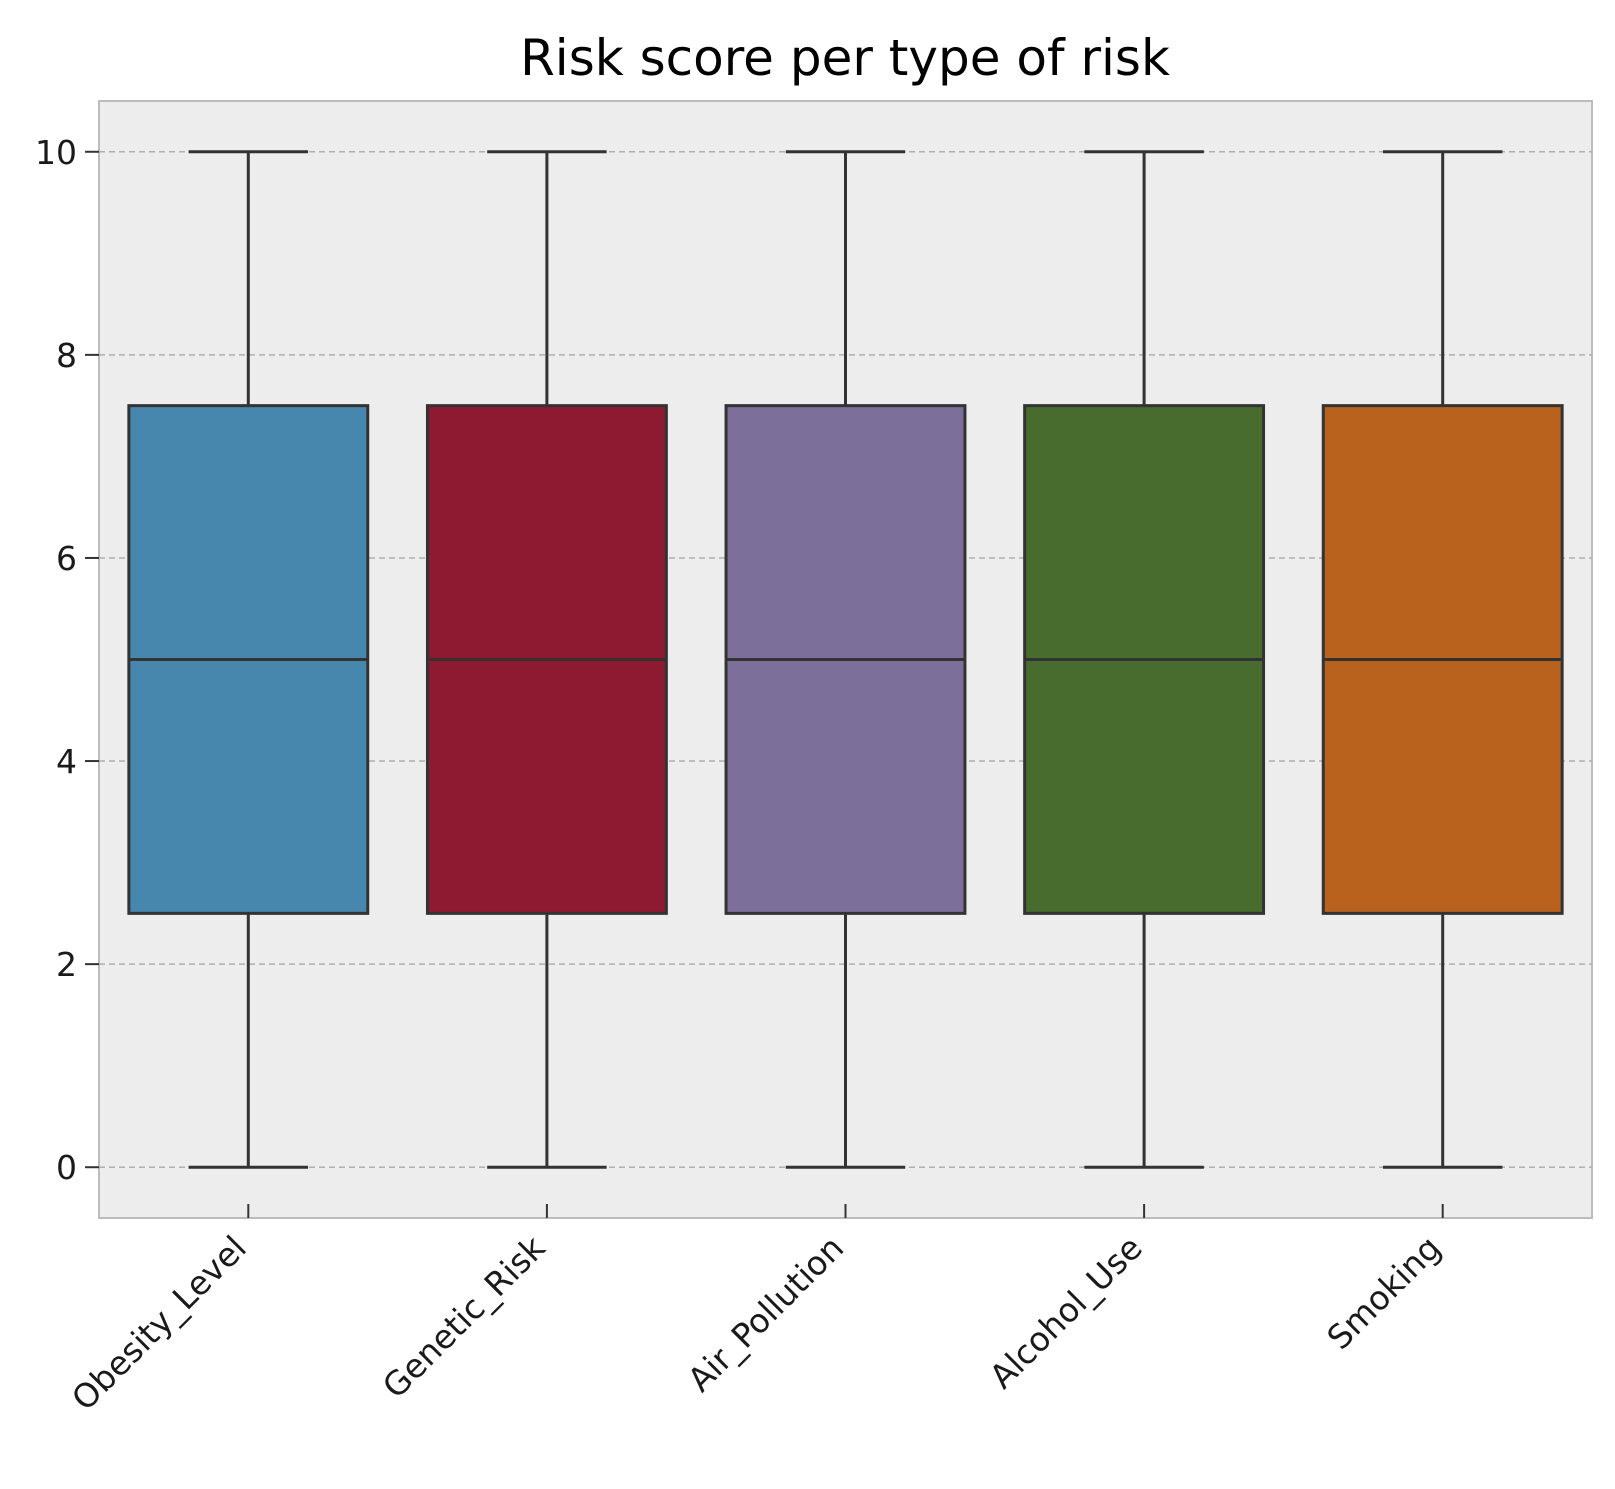  Describe the element at coordinates (1383, 1292) in the screenshot. I see `x-tick-label: Smoking` at that location.